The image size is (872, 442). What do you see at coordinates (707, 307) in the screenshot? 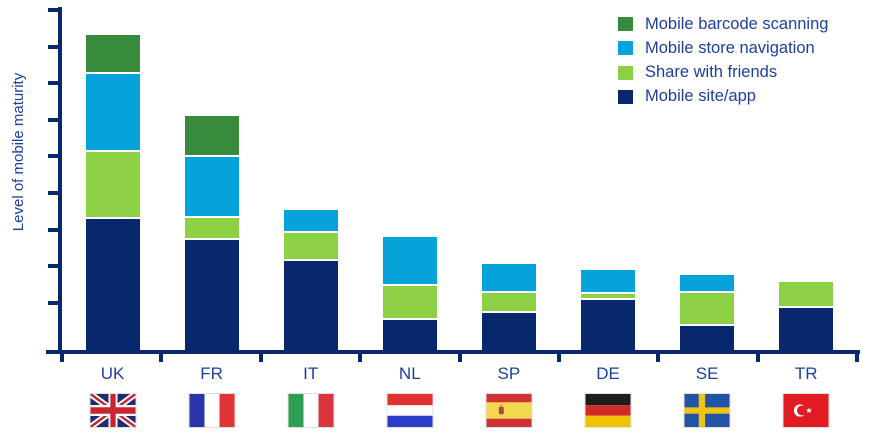
I see `segment-share-with-friends-se` at bounding box center [707, 307].